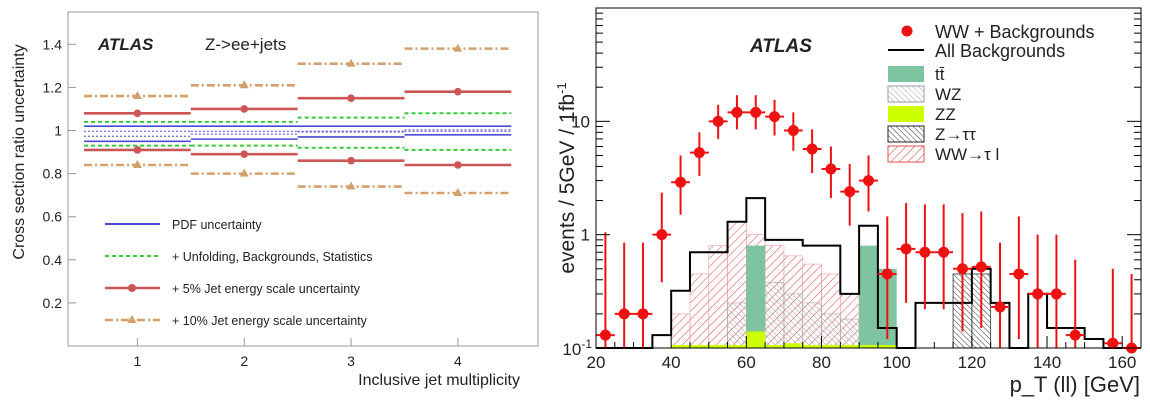  Describe the element at coordinates (1015, 32) in the screenshot. I see `legend-label-data: WW + Backgrounds` at that location.